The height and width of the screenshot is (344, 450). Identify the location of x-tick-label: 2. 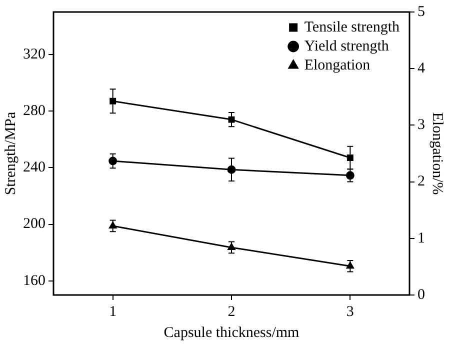
(232, 312).